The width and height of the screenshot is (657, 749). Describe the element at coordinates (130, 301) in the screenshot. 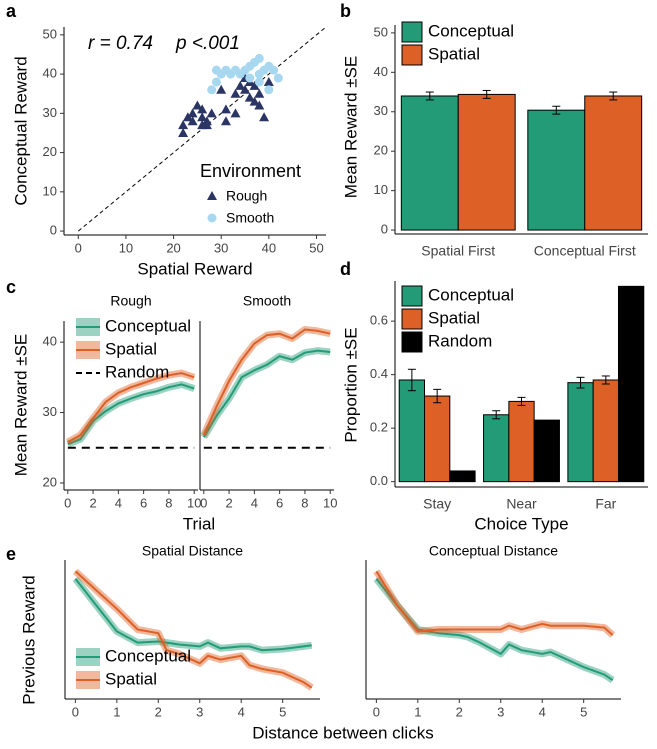

I see `facet-title: Rough` at that location.